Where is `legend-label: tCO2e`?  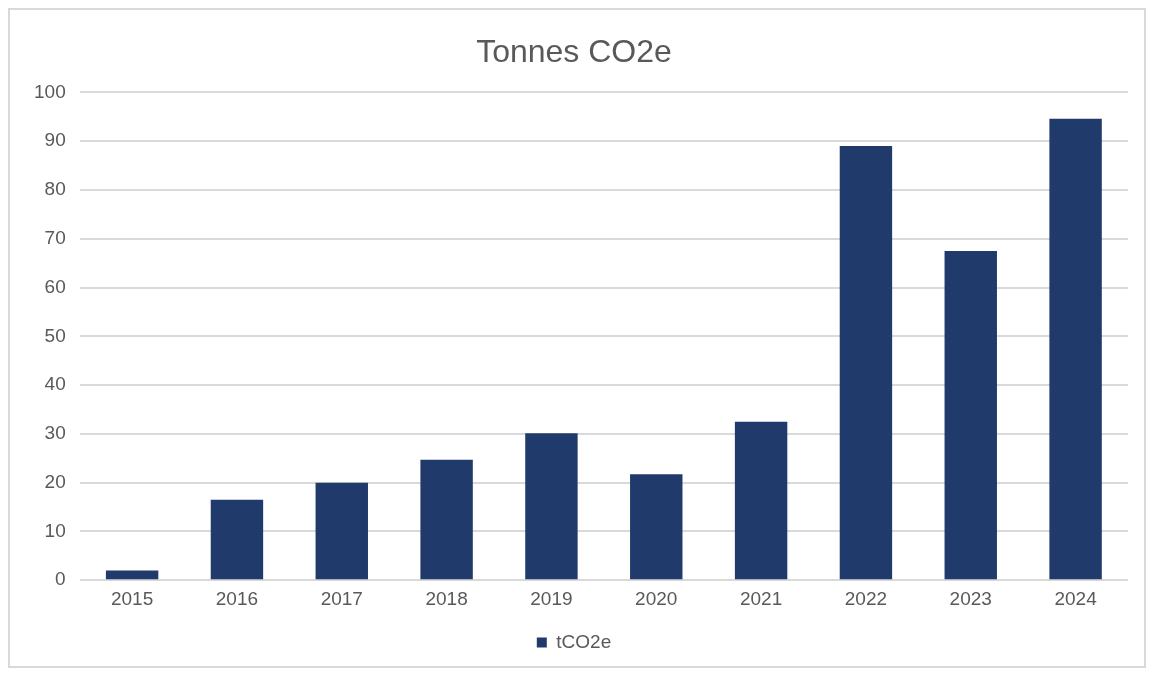
legend-label: tCO2e is located at coordinates (584, 641).